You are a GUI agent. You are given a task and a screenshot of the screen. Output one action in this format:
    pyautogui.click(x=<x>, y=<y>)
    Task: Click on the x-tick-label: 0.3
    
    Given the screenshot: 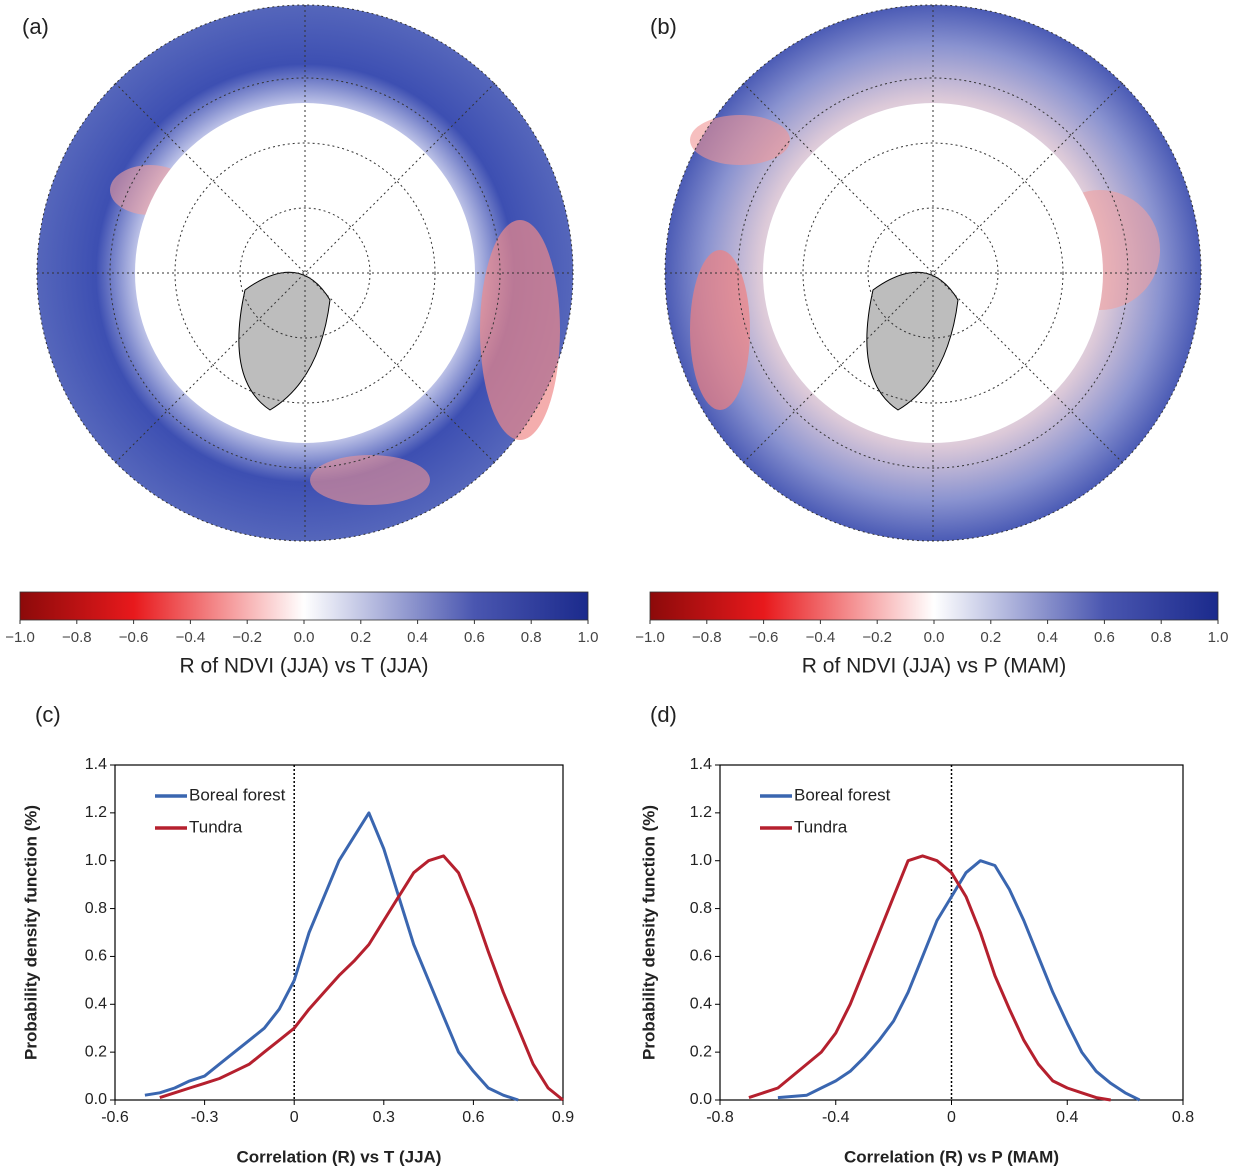 What is the action you would take?
    pyautogui.click(x=384, y=1117)
    